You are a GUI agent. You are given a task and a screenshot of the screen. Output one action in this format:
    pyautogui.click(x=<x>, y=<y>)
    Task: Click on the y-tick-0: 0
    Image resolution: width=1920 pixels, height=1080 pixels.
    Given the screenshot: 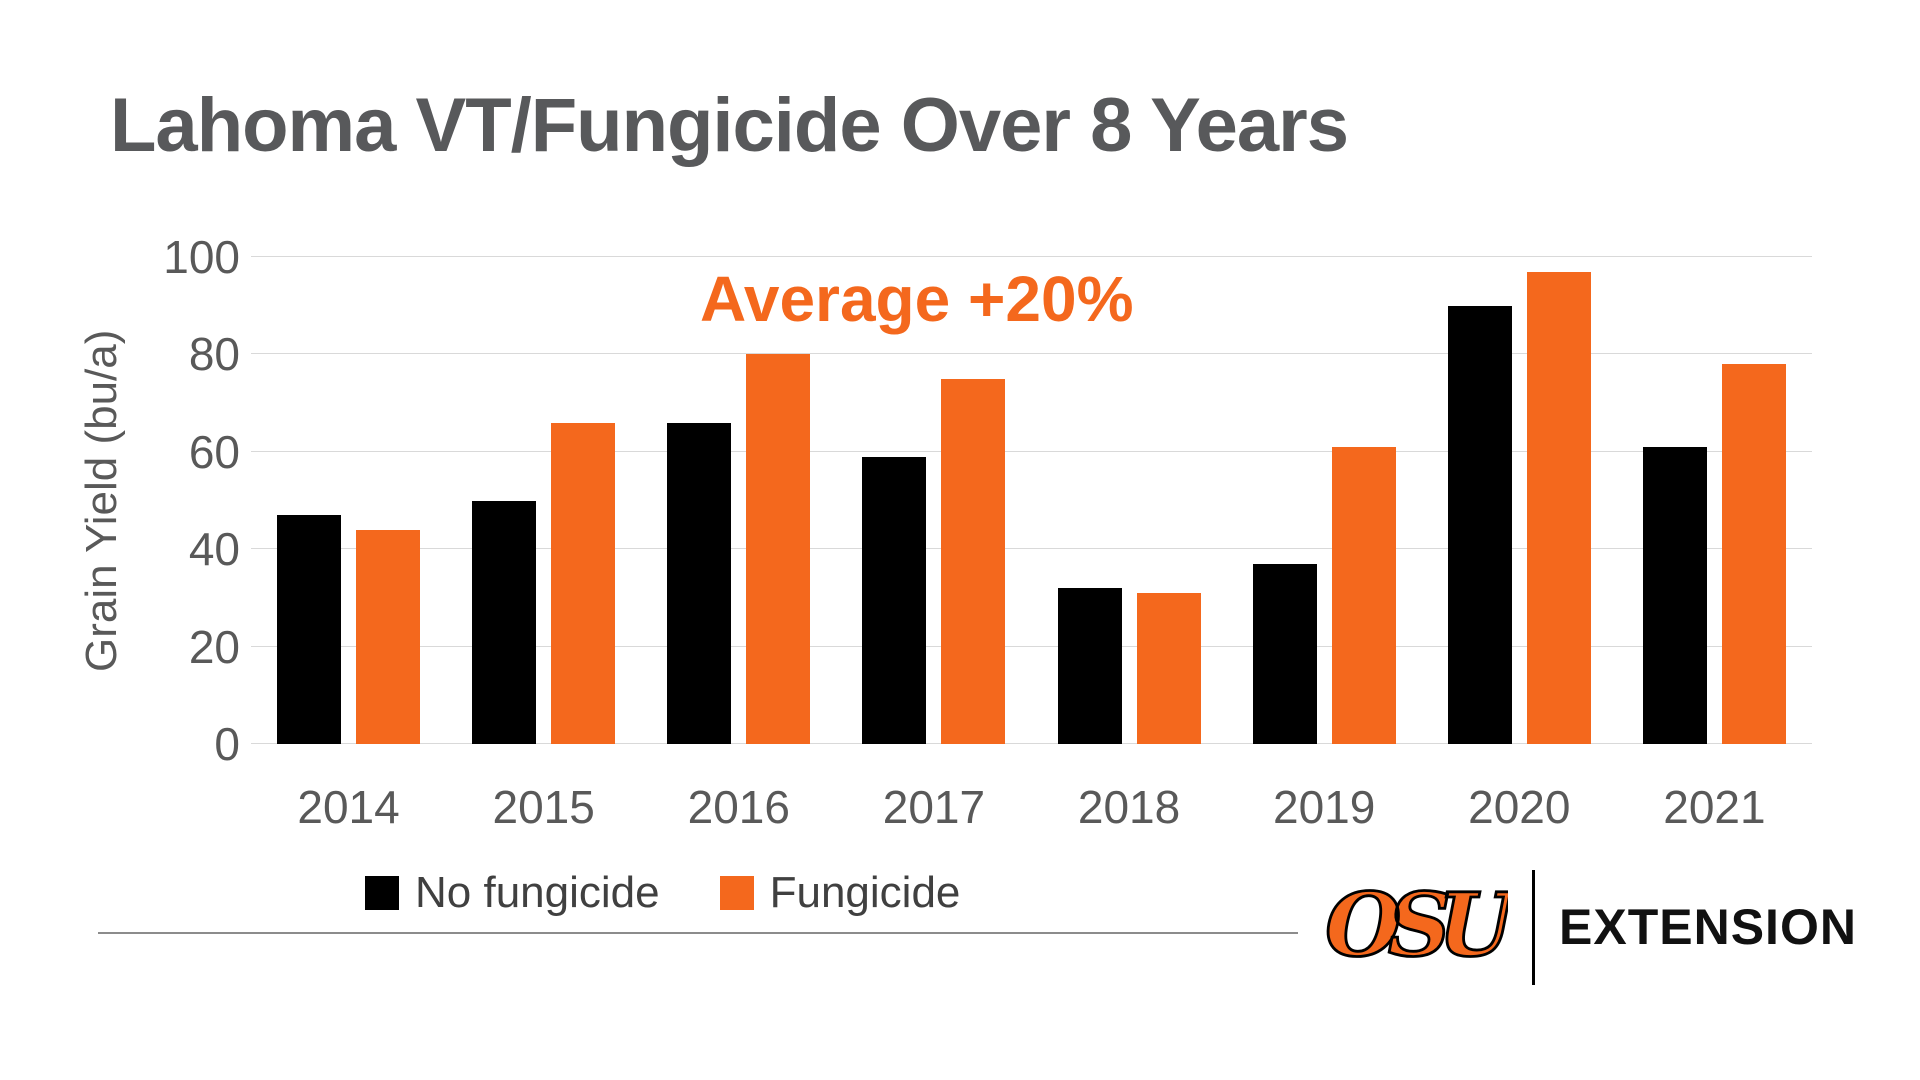 What is the action you would take?
    pyautogui.click(x=227, y=744)
    